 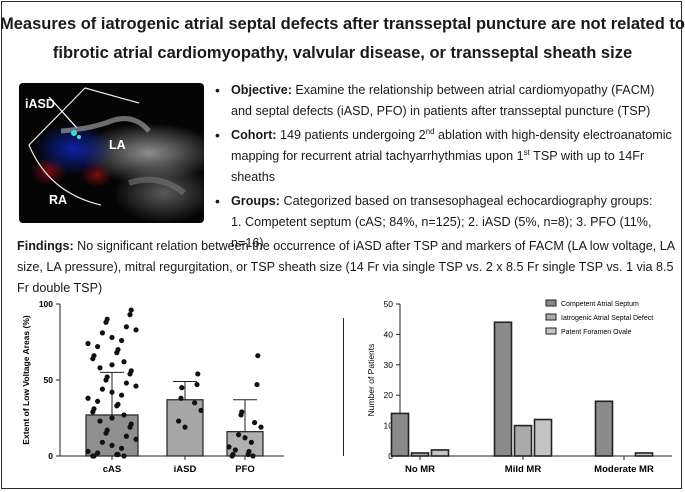 What do you see at coordinates (371, 380) in the screenshot?
I see `y-axis-label: Number of Patients` at bounding box center [371, 380].